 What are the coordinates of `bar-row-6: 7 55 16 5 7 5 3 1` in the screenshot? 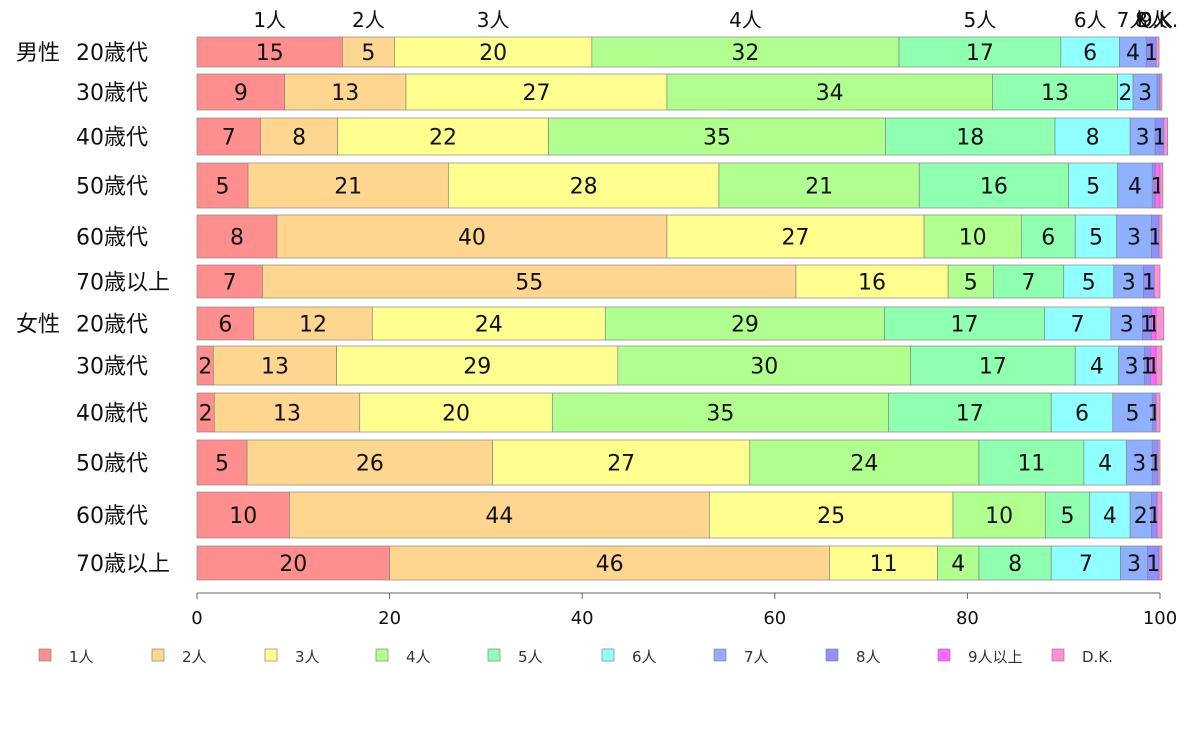 It's located at (678, 281).